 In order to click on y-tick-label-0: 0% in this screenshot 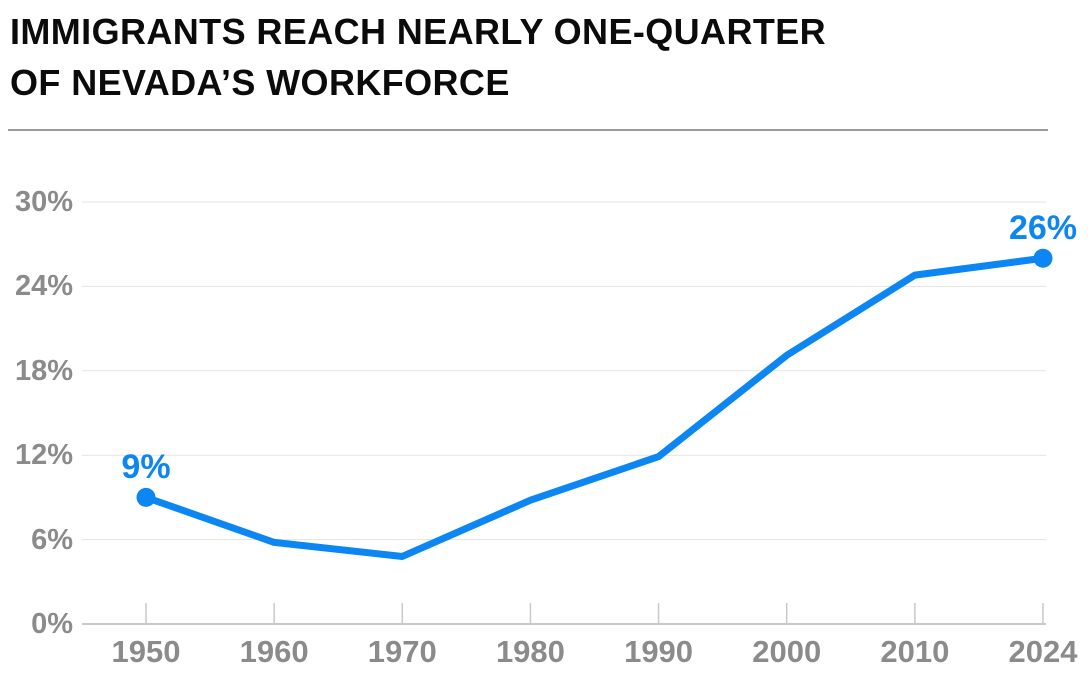, I will do `click(52, 624)`.